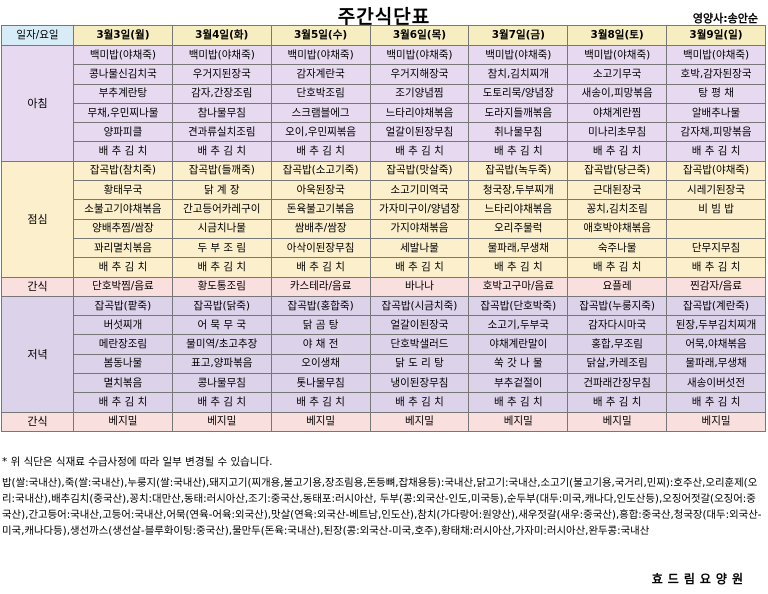  I want to click on menu-cell: 돈육불고기볶음, so click(320, 209).